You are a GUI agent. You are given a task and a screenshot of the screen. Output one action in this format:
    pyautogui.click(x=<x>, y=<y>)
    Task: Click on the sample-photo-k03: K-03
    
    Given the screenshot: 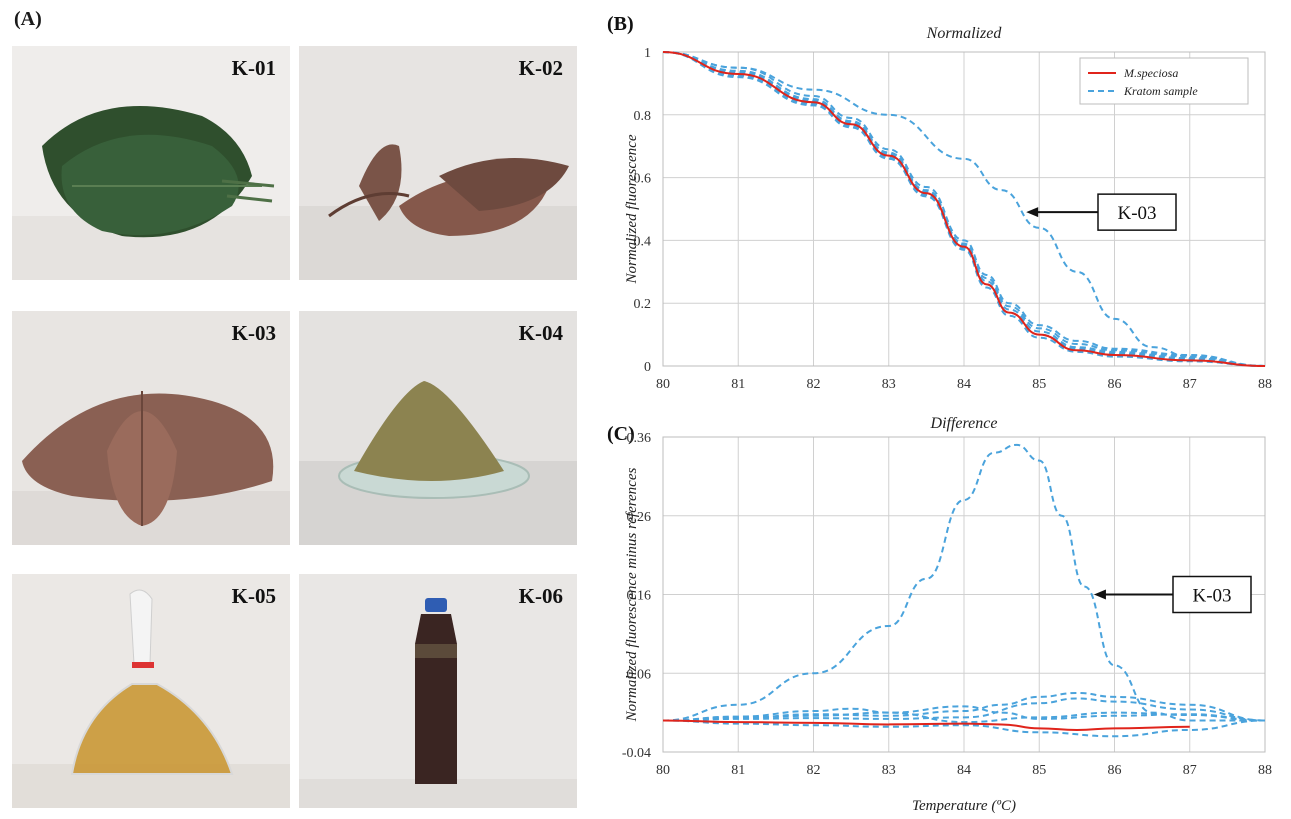 What is the action you would take?
    pyautogui.click(x=151, y=428)
    